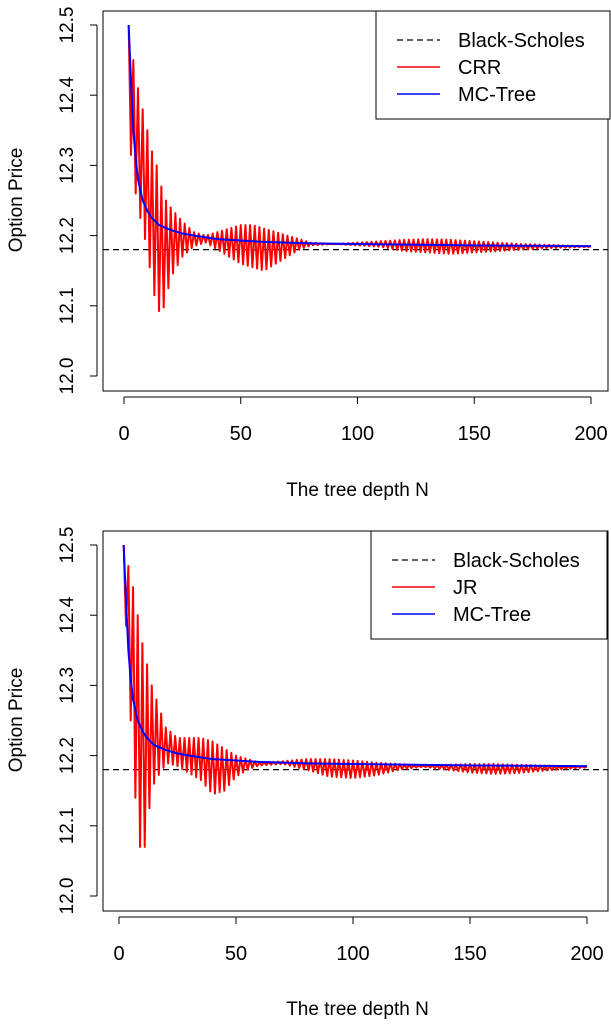  Describe the element at coordinates (465, 588) in the screenshot. I see `legend-label-jr: JR` at that location.